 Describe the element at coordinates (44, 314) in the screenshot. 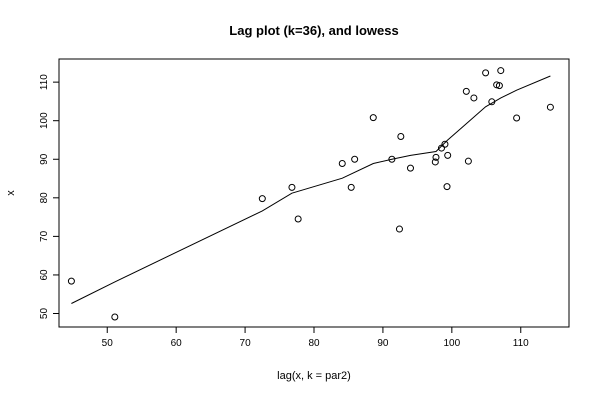

I see `y-tick-label-50: 50` at that location.